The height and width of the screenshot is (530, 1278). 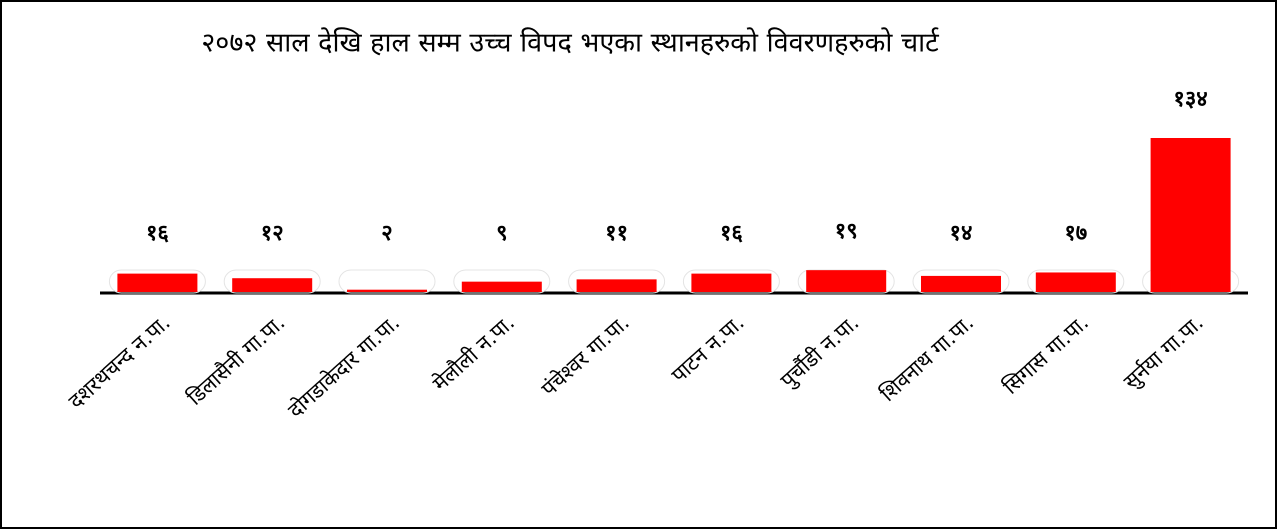 What do you see at coordinates (961, 233) in the screenshot?
I see `value-label: १४` at bounding box center [961, 233].